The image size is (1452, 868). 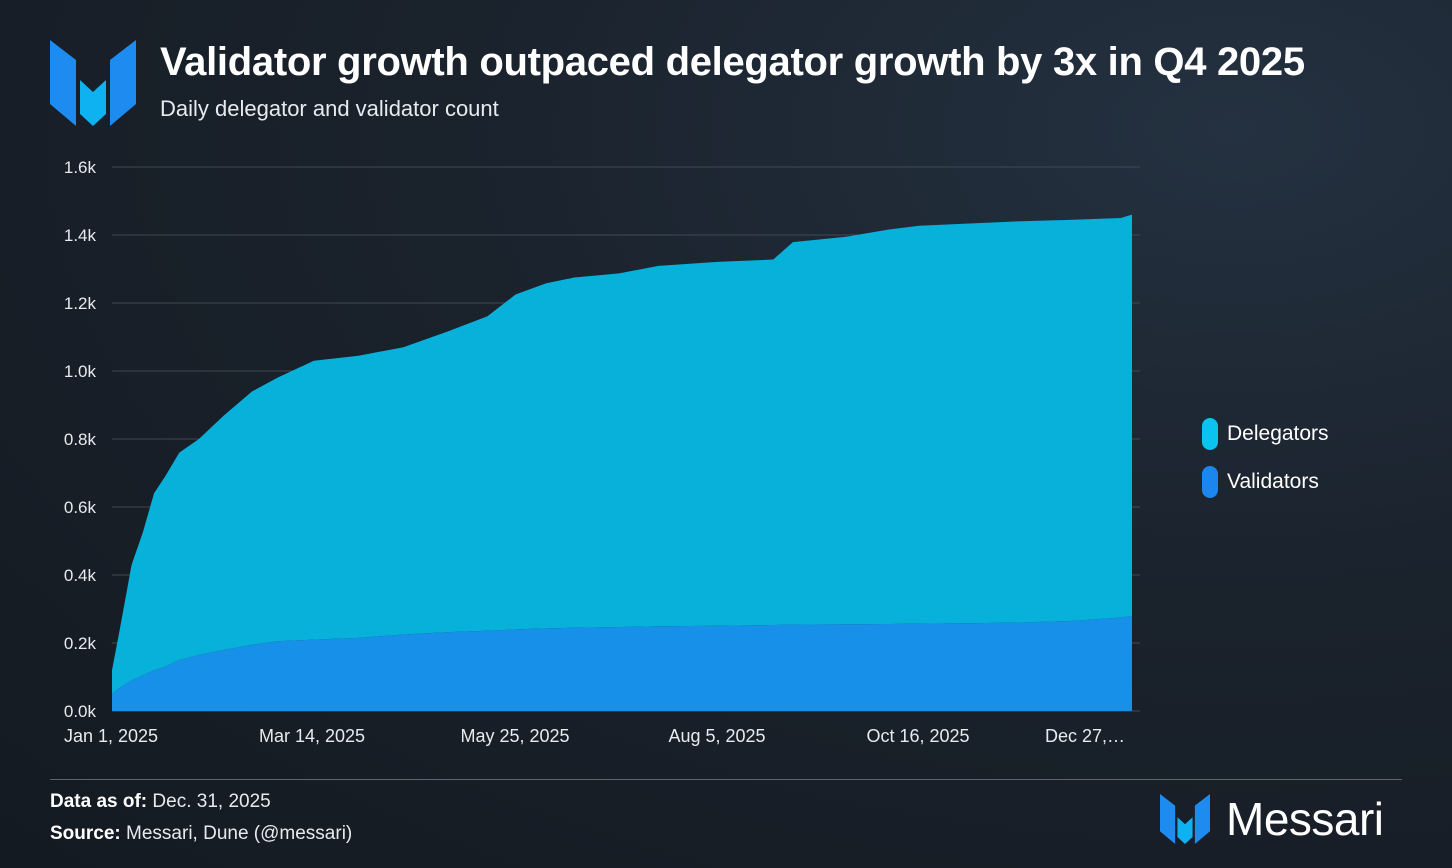 I want to click on chart-subtitle: Daily delegator and validator count, so click(x=329, y=108).